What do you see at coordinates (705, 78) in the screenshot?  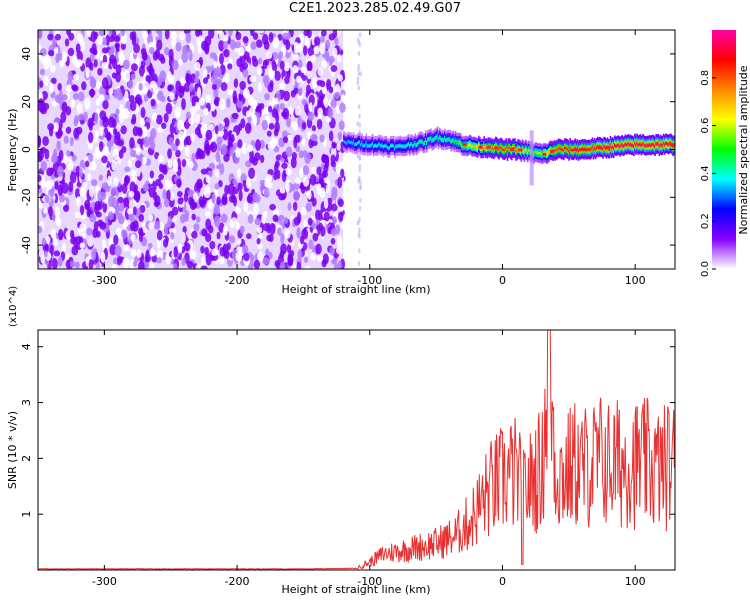 I see `colorbar-tick-label-4: 0.8` at bounding box center [705, 78].